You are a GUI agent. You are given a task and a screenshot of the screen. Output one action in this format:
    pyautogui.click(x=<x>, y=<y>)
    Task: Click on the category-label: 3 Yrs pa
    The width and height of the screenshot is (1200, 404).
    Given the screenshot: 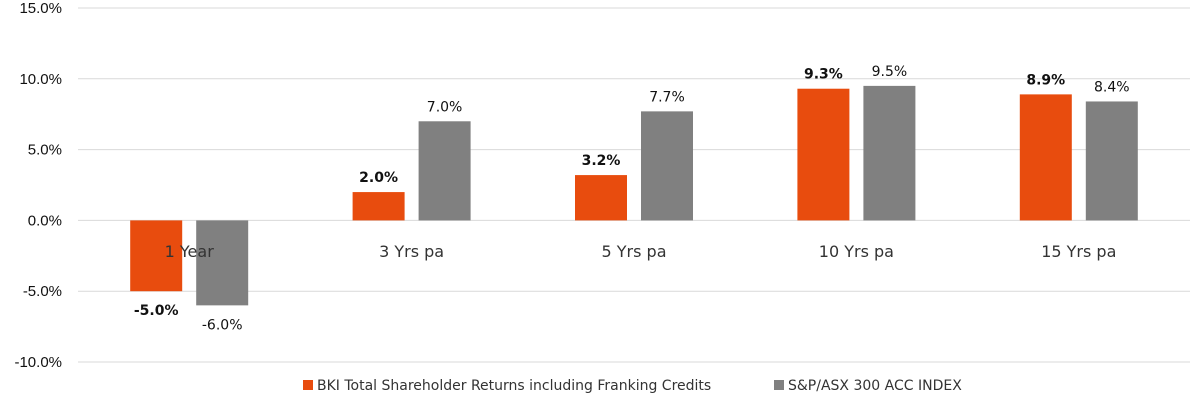 What is the action you would take?
    pyautogui.click(x=411, y=251)
    